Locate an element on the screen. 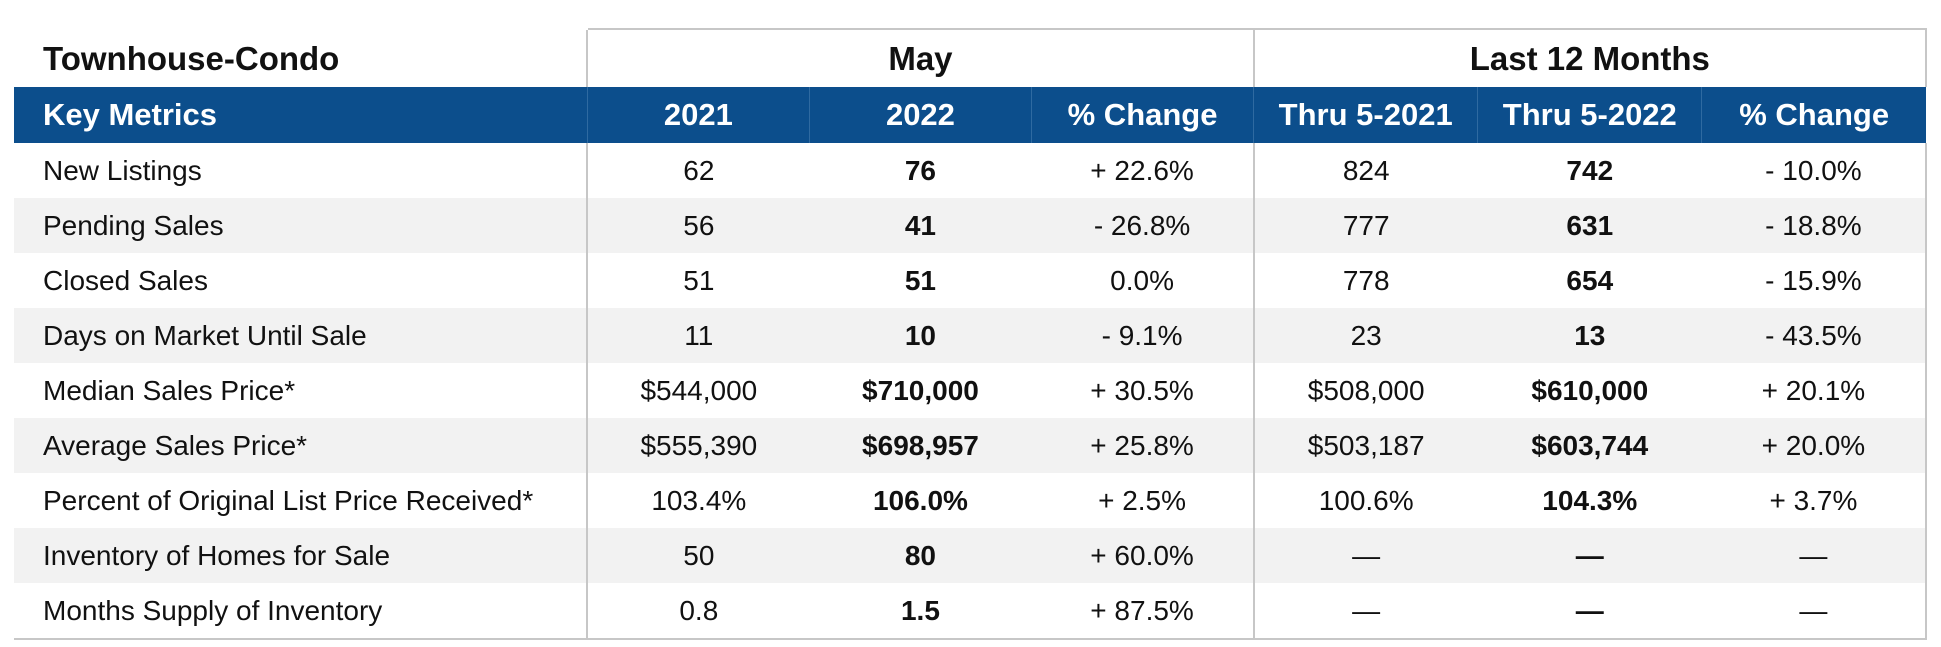 The image size is (1941, 647). may-2022-value: $698,957 is located at coordinates (920, 445).